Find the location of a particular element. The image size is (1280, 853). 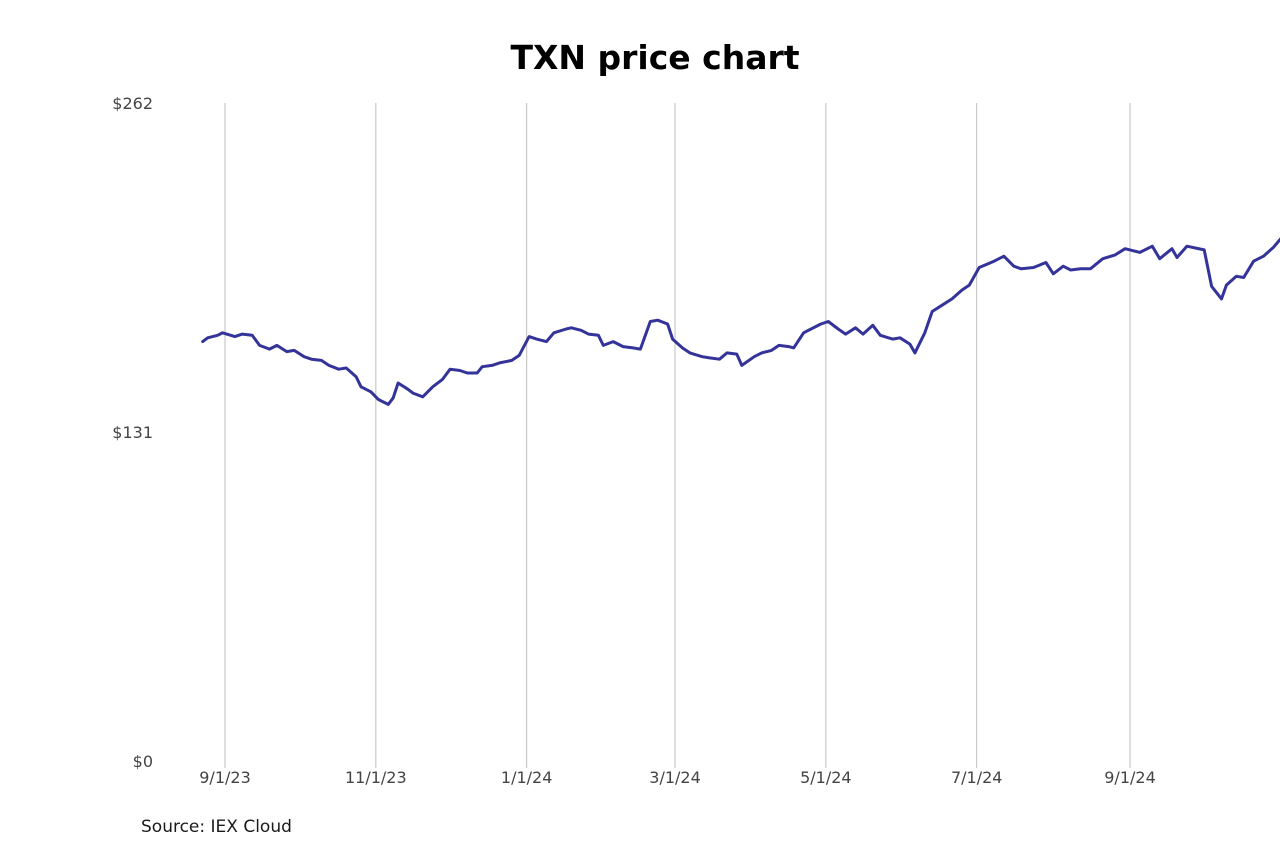

x-tick-label: 1/1/24 is located at coordinates (527, 777).